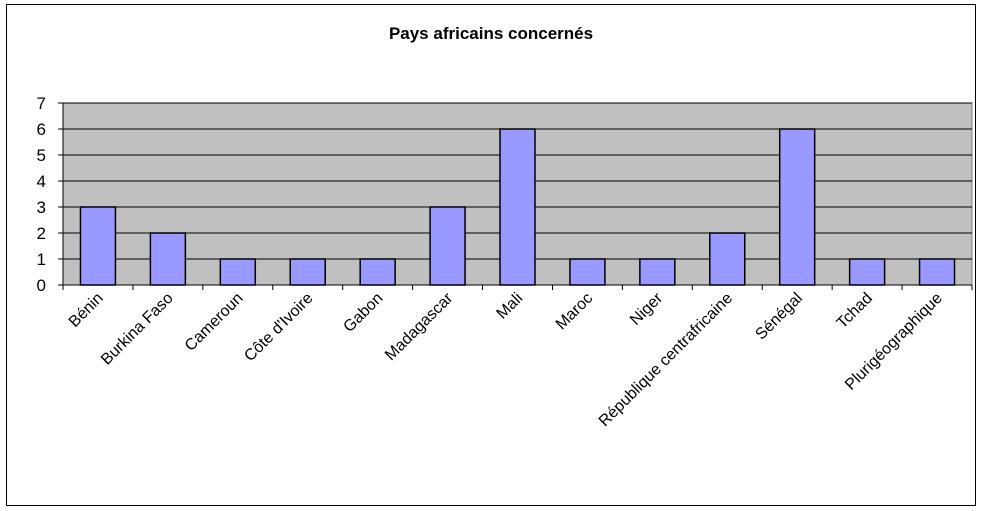 This screenshot has width=983, height=511. I want to click on x-tick-label: Cameroun, so click(214, 322).